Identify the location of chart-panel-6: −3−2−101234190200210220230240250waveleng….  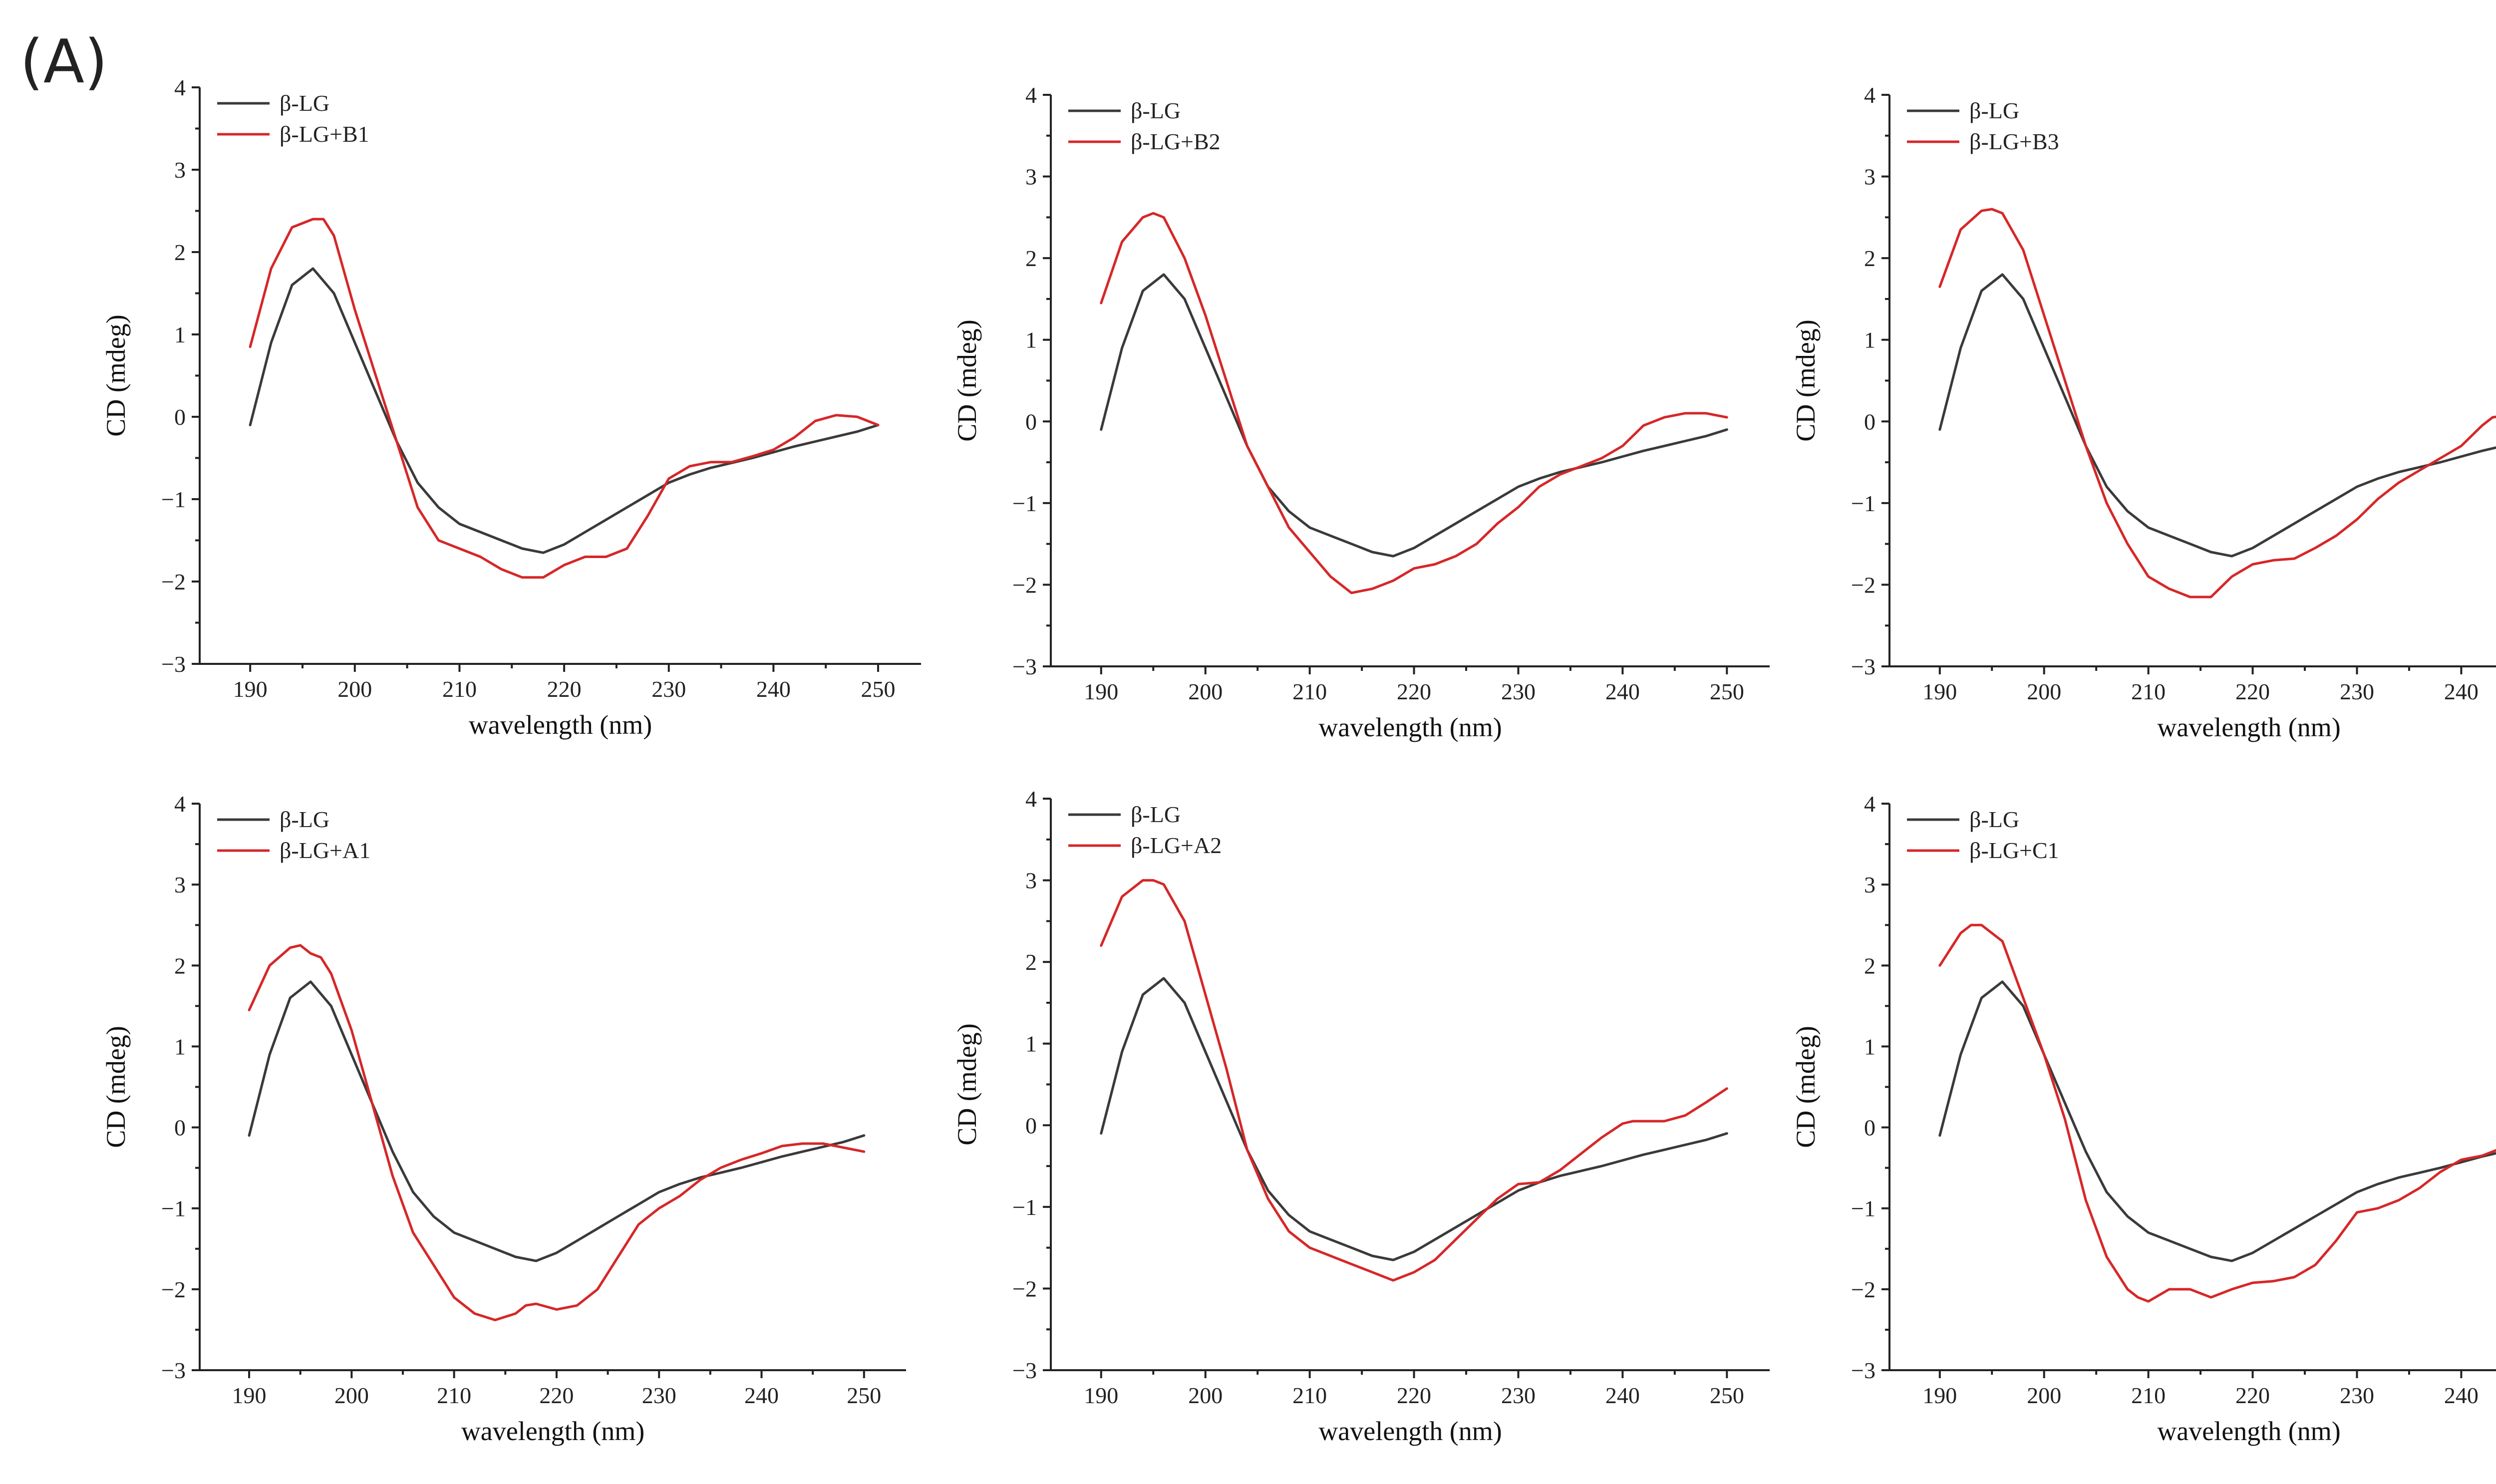
(2143, 1119).